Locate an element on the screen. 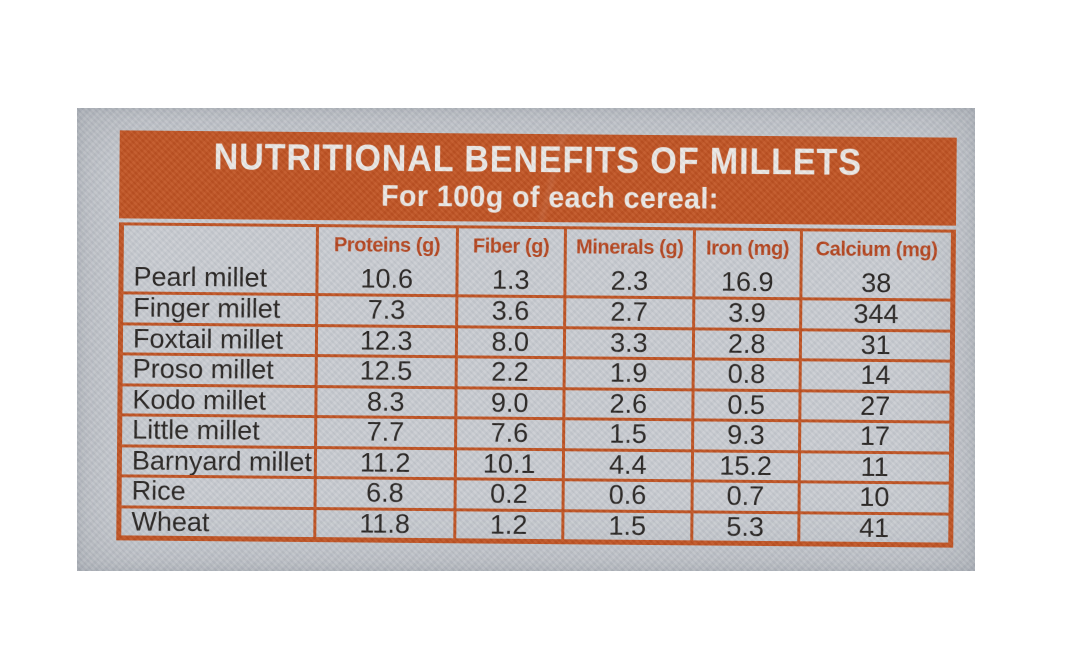 This screenshot has height=671, width=1068. value-cell: 15.2 is located at coordinates (744, 464).